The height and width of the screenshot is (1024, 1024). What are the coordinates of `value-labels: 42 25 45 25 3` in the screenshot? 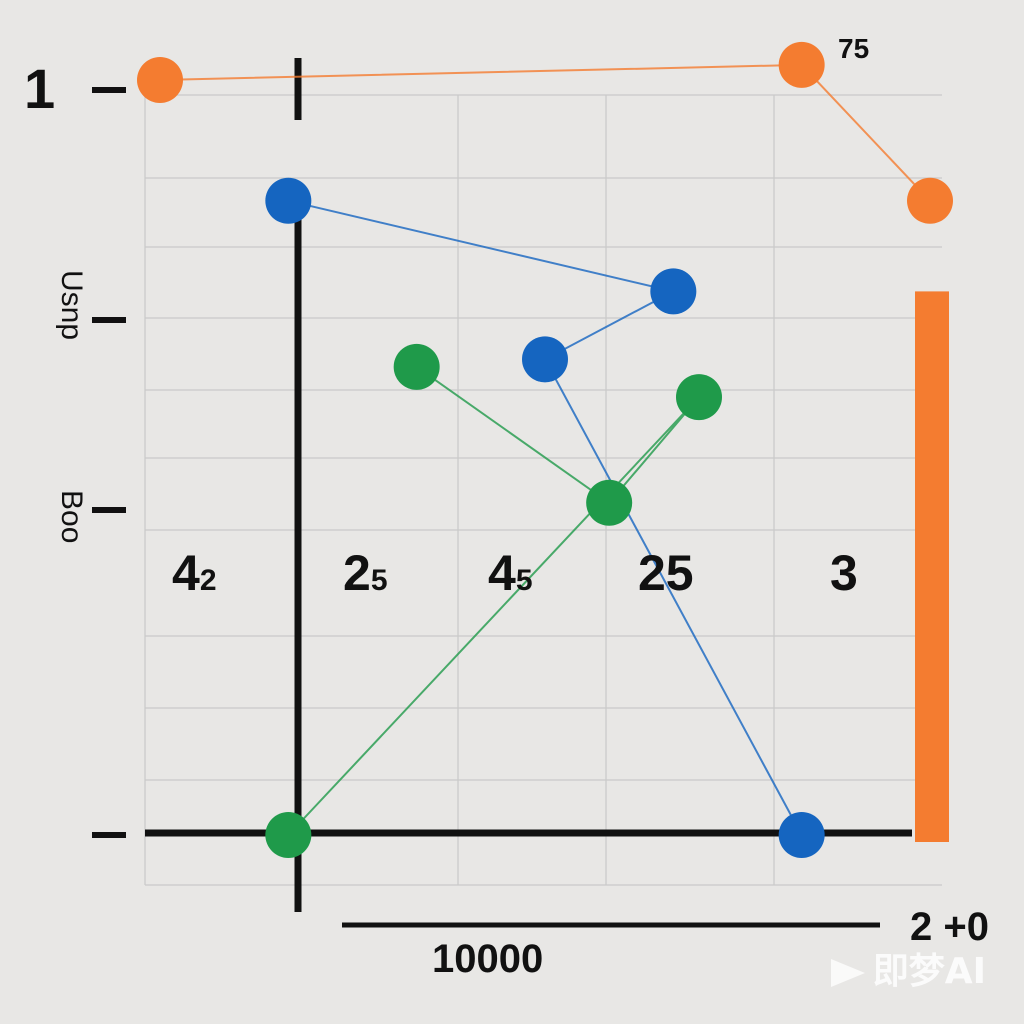 It's located at (515, 573).